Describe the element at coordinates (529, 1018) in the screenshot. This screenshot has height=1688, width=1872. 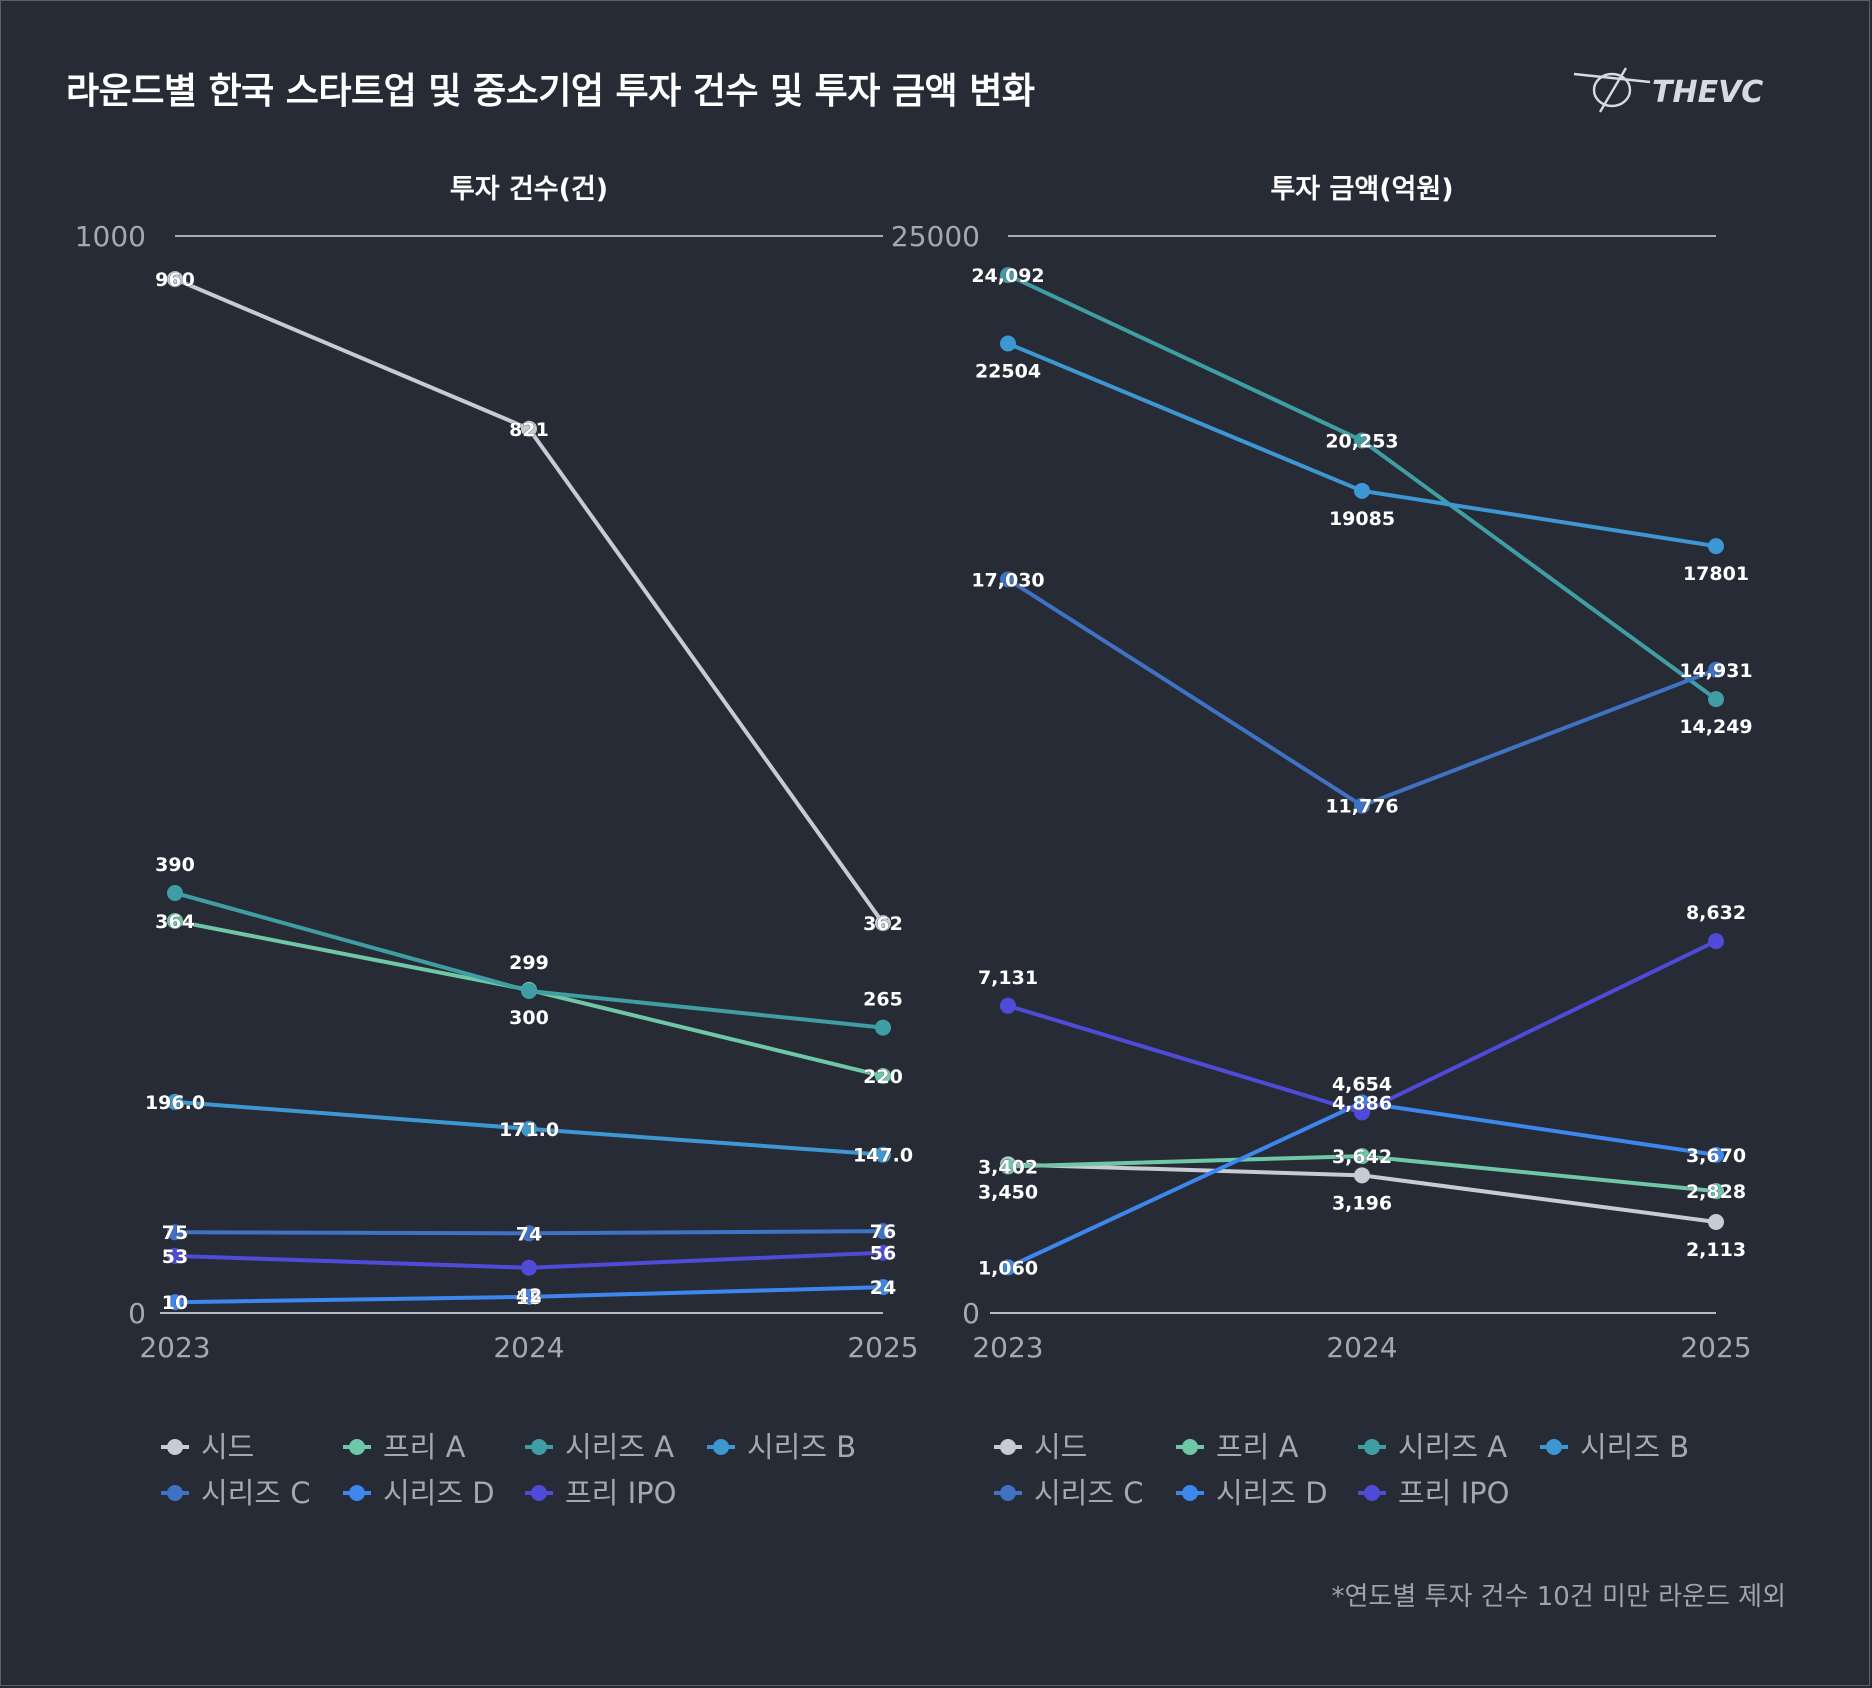
I see `data-label: 300` at that location.